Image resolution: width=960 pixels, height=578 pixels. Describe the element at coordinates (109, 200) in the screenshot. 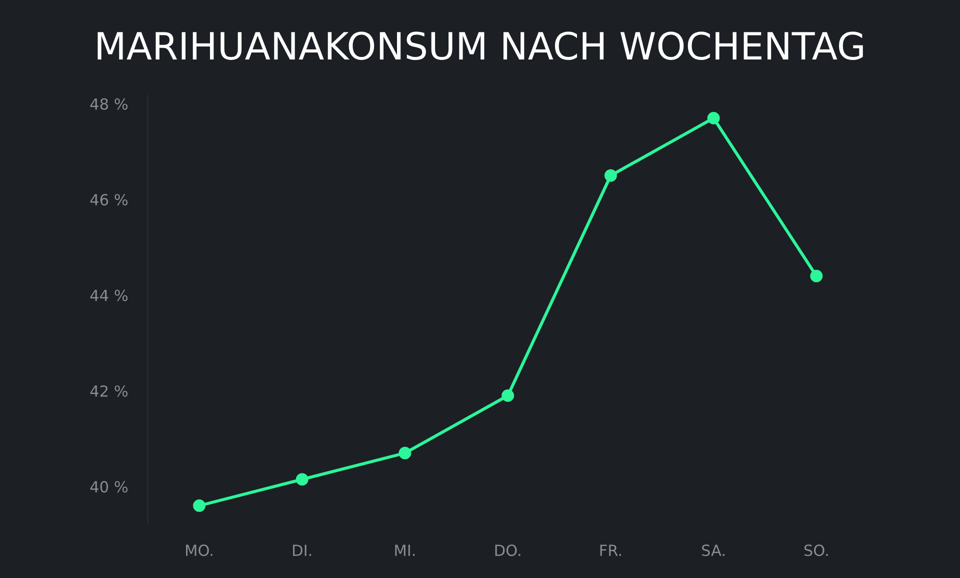

I see `y-tick-label: 46 %` at that location.